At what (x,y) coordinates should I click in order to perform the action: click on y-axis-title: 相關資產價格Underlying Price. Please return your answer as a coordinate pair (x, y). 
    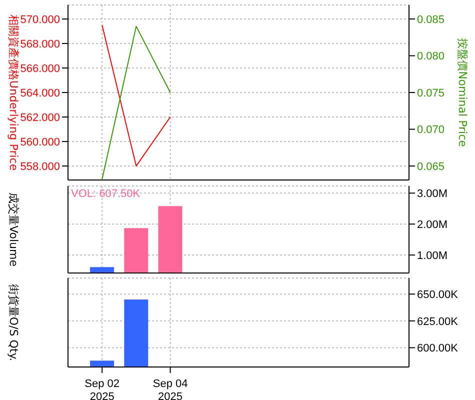
    Looking at the image, I should click on (13, 92).